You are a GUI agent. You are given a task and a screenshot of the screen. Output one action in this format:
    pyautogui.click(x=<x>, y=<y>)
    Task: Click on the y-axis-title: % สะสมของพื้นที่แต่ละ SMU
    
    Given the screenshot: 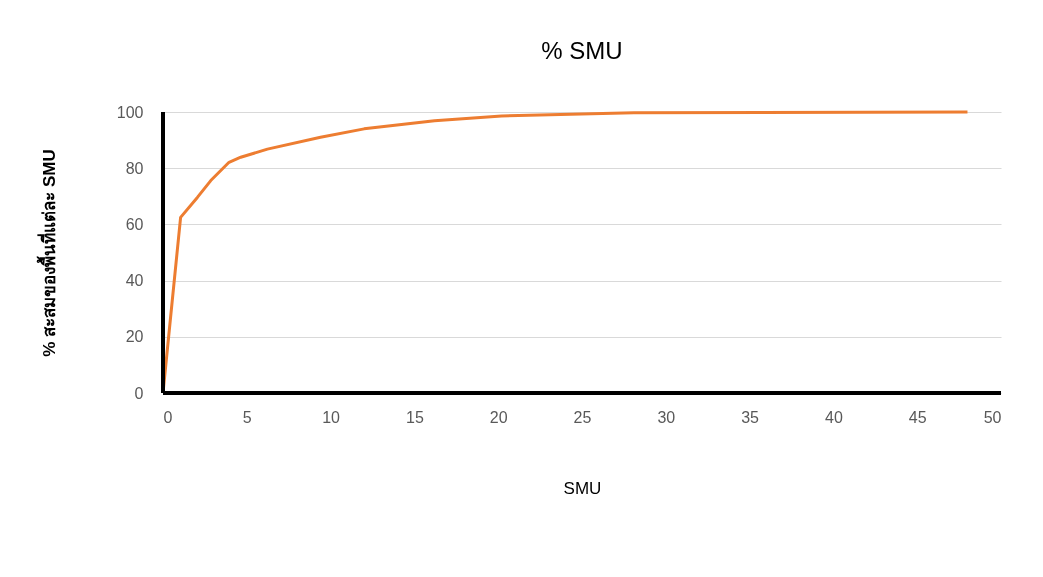 What is the action you would take?
    pyautogui.click(x=47, y=253)
    